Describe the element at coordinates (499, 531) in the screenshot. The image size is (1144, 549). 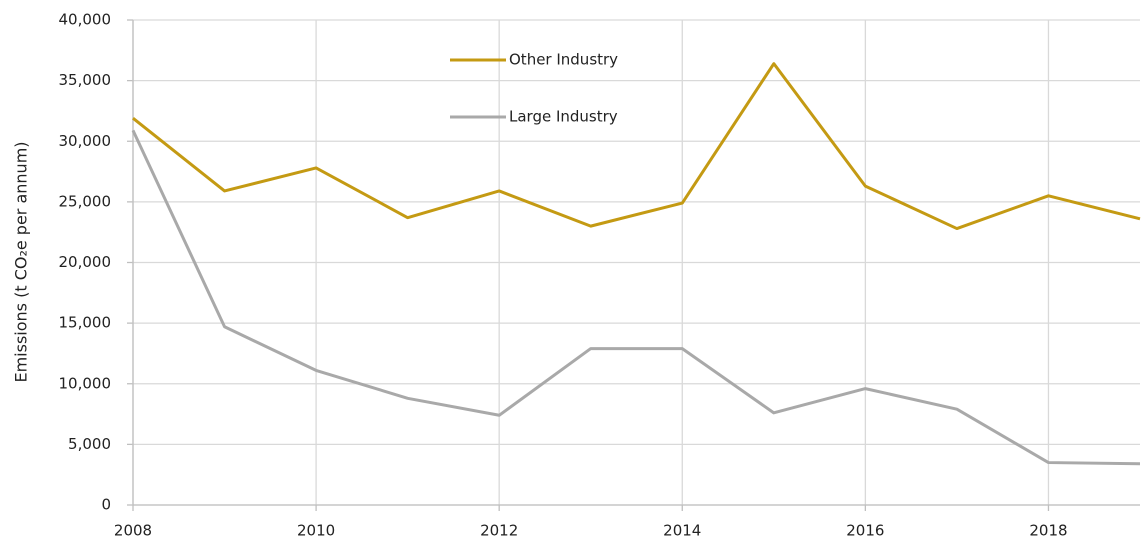
I see `x-tick-label: 2012` at that location.